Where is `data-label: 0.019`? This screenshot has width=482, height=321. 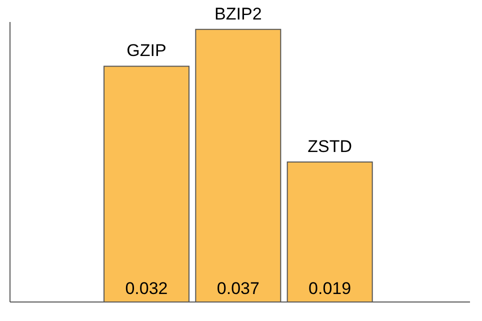 data-label: 0.019 is located at coordinates (330, 288).